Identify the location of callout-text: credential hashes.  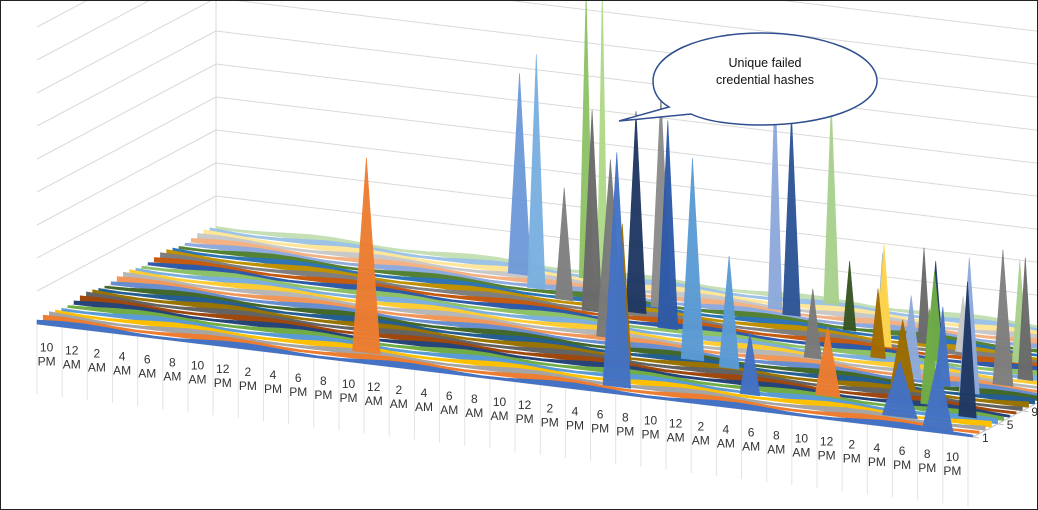
(765, 80).